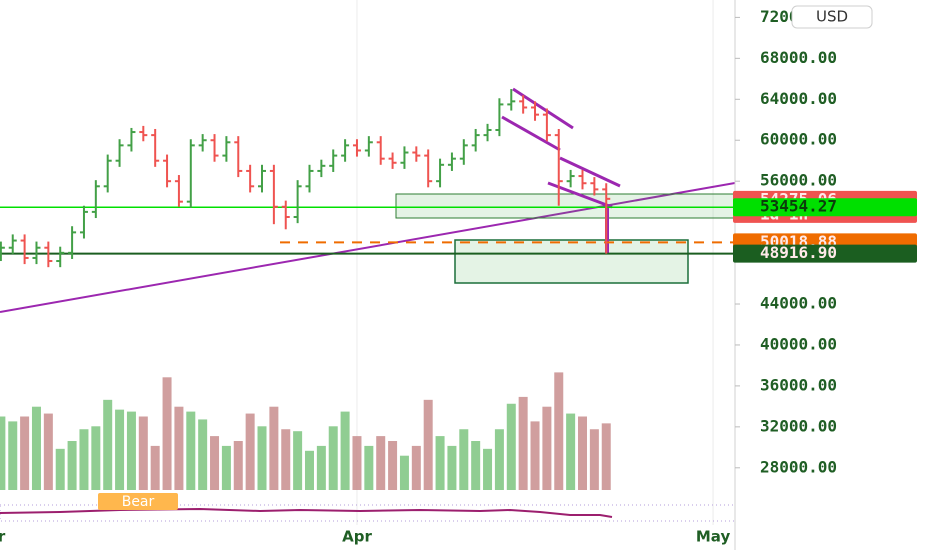 This screenshot has width=932, height=550. Describe the element at coordinates (305, 431) in the screenshot. I see `volume-pane` at that location.